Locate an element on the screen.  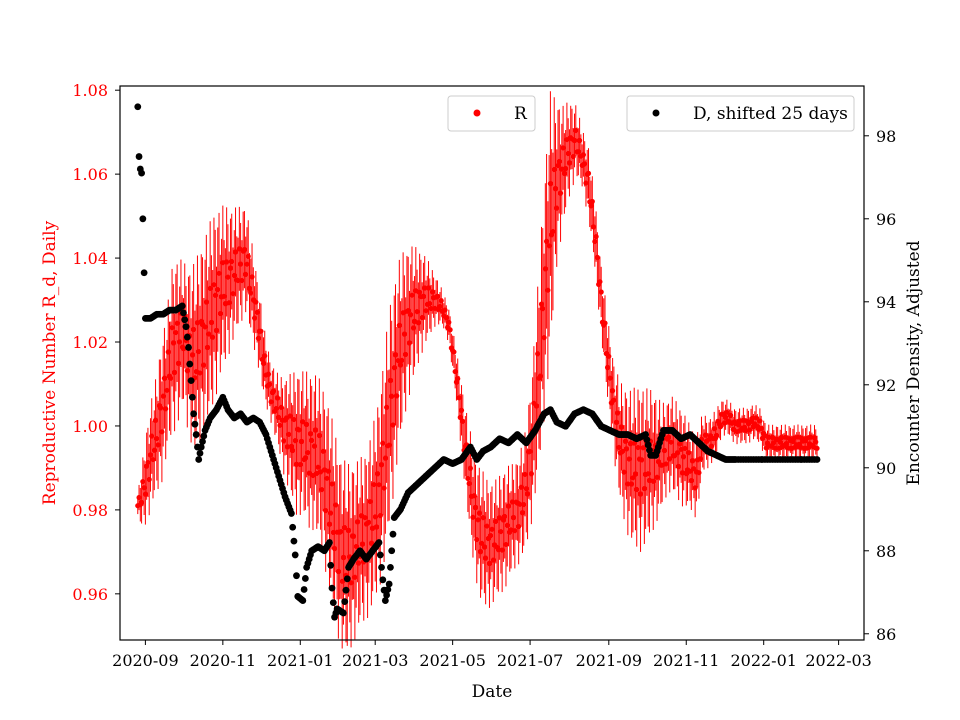
legend-d-marker is located at coordinates (656, 113).